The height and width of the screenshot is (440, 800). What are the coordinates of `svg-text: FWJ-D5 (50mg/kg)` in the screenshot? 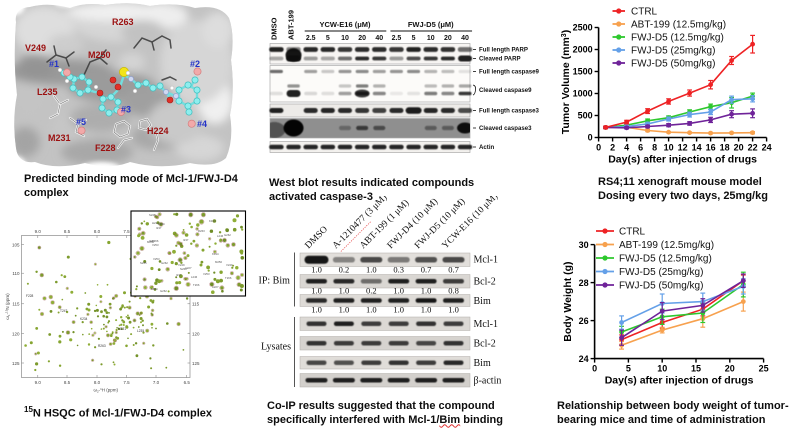 It's located at (673, 64).